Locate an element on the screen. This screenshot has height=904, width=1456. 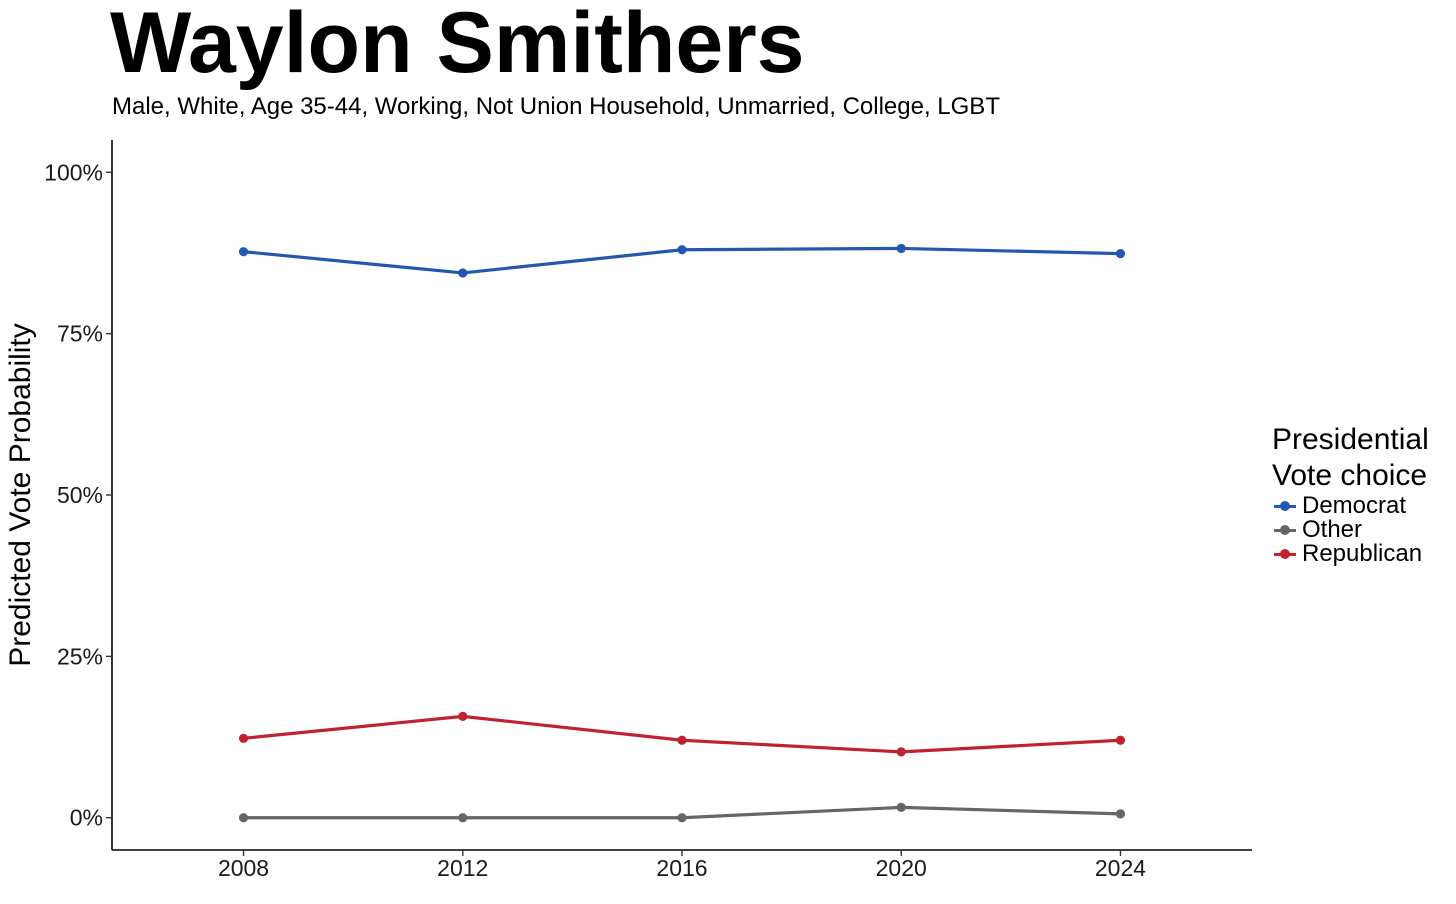
legend-label-republican: Republican is located at coordinates (1362, 553).